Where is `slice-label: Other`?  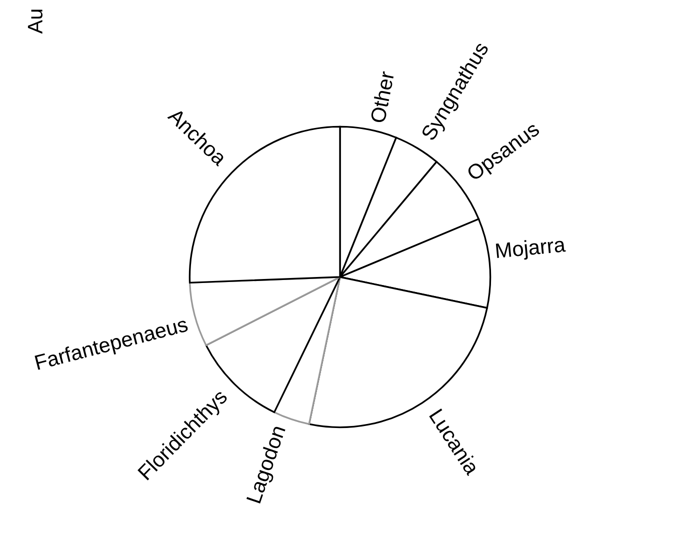
slice-label: Other is located at coordinates (382, 97).